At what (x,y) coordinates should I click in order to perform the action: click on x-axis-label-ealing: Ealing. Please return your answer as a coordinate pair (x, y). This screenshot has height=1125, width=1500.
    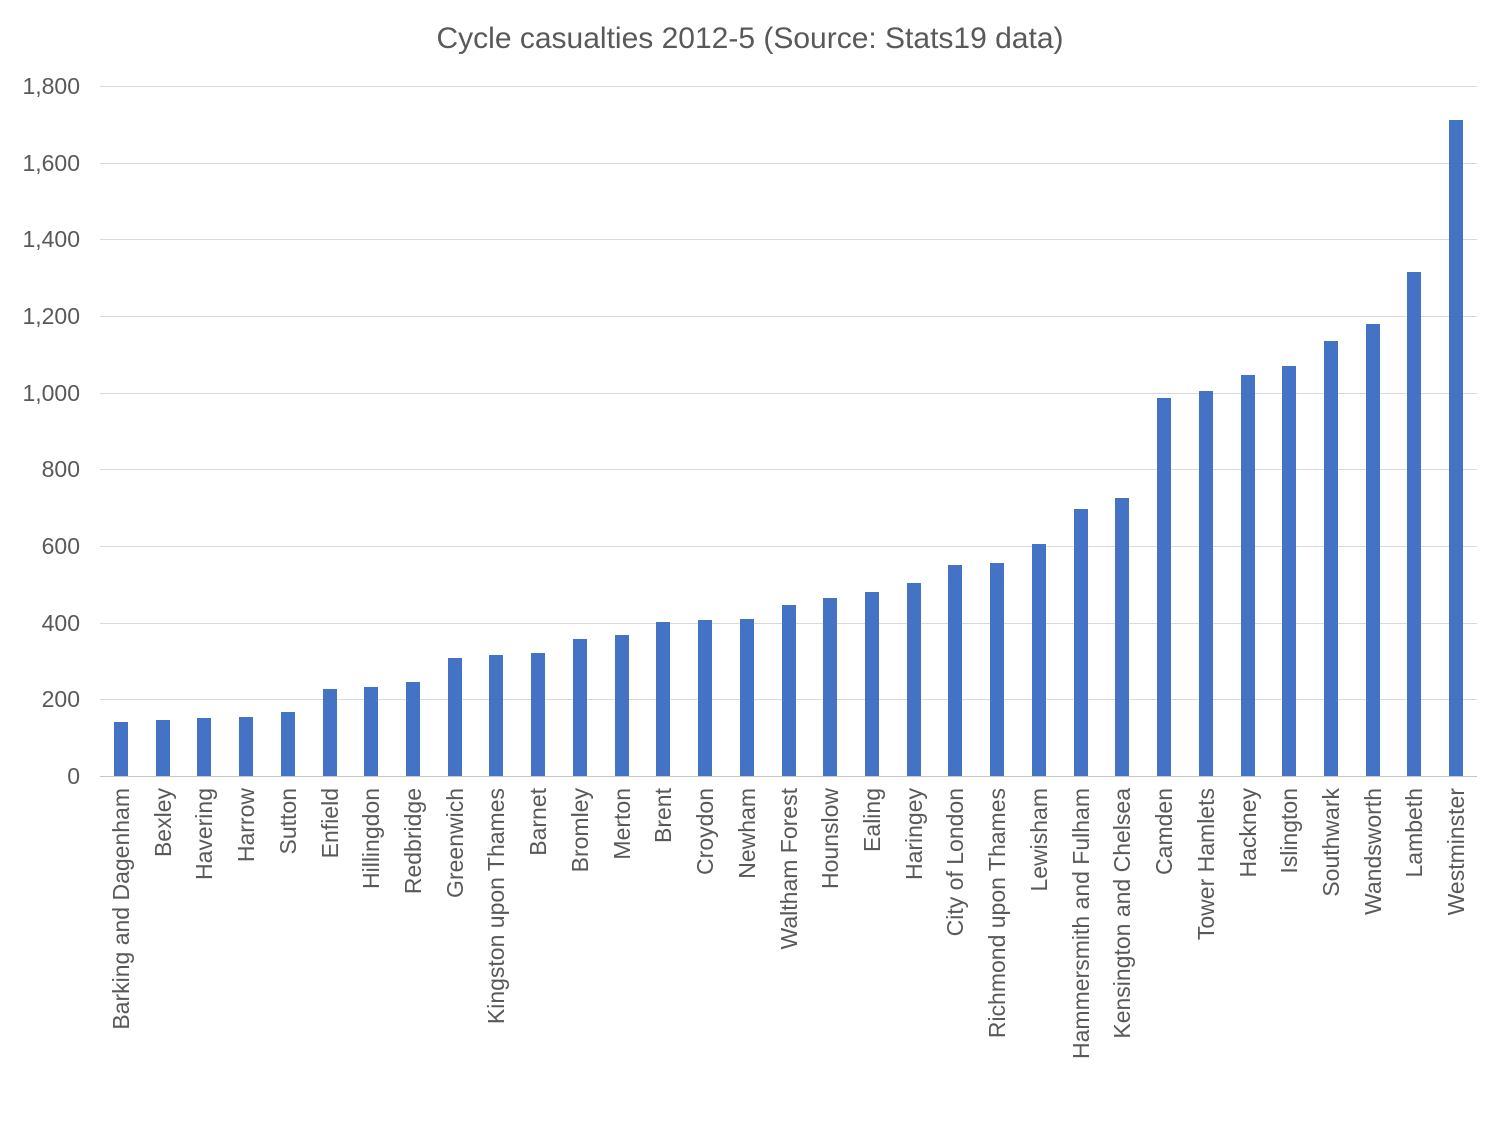
    Looking at the image, I should click on (871, 820).